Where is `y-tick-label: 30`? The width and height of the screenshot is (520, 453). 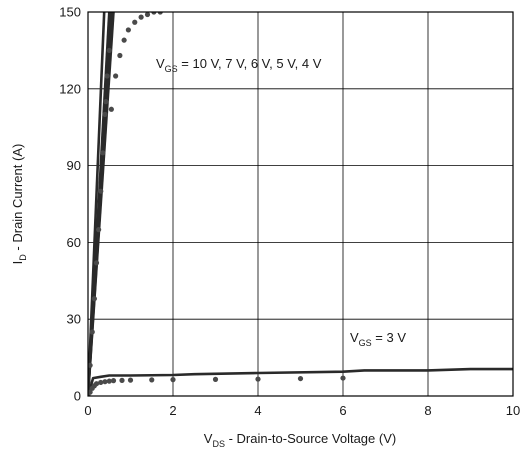 y-tick-label: 30 is located at coordinates (74, 319).